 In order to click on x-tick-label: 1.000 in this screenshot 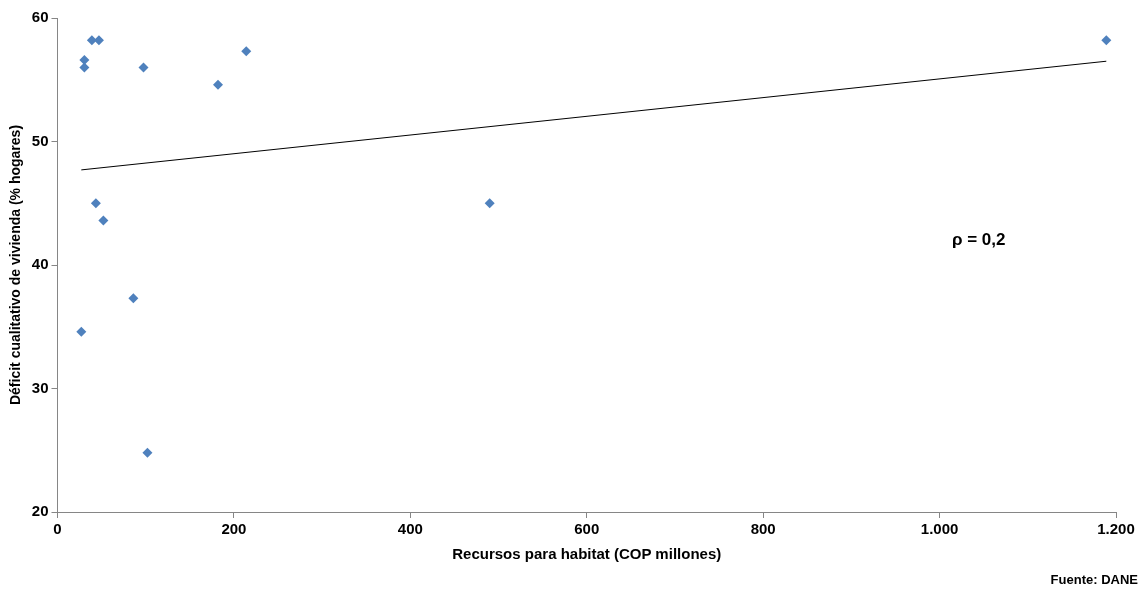, I will do `click(939, 529)`.